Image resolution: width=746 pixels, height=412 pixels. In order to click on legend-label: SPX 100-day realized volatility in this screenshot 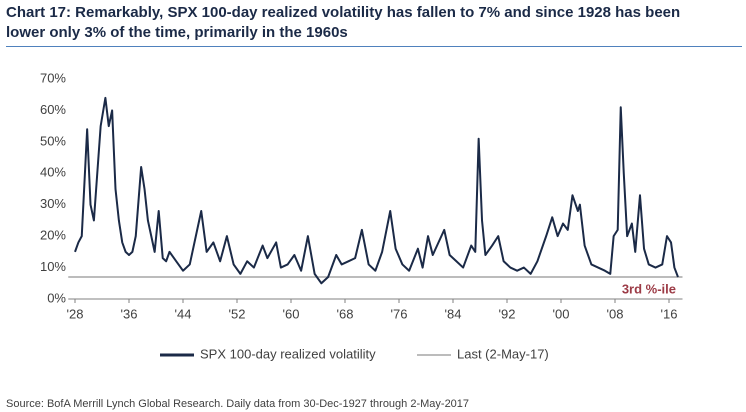, I will do `click(288, 353)`.